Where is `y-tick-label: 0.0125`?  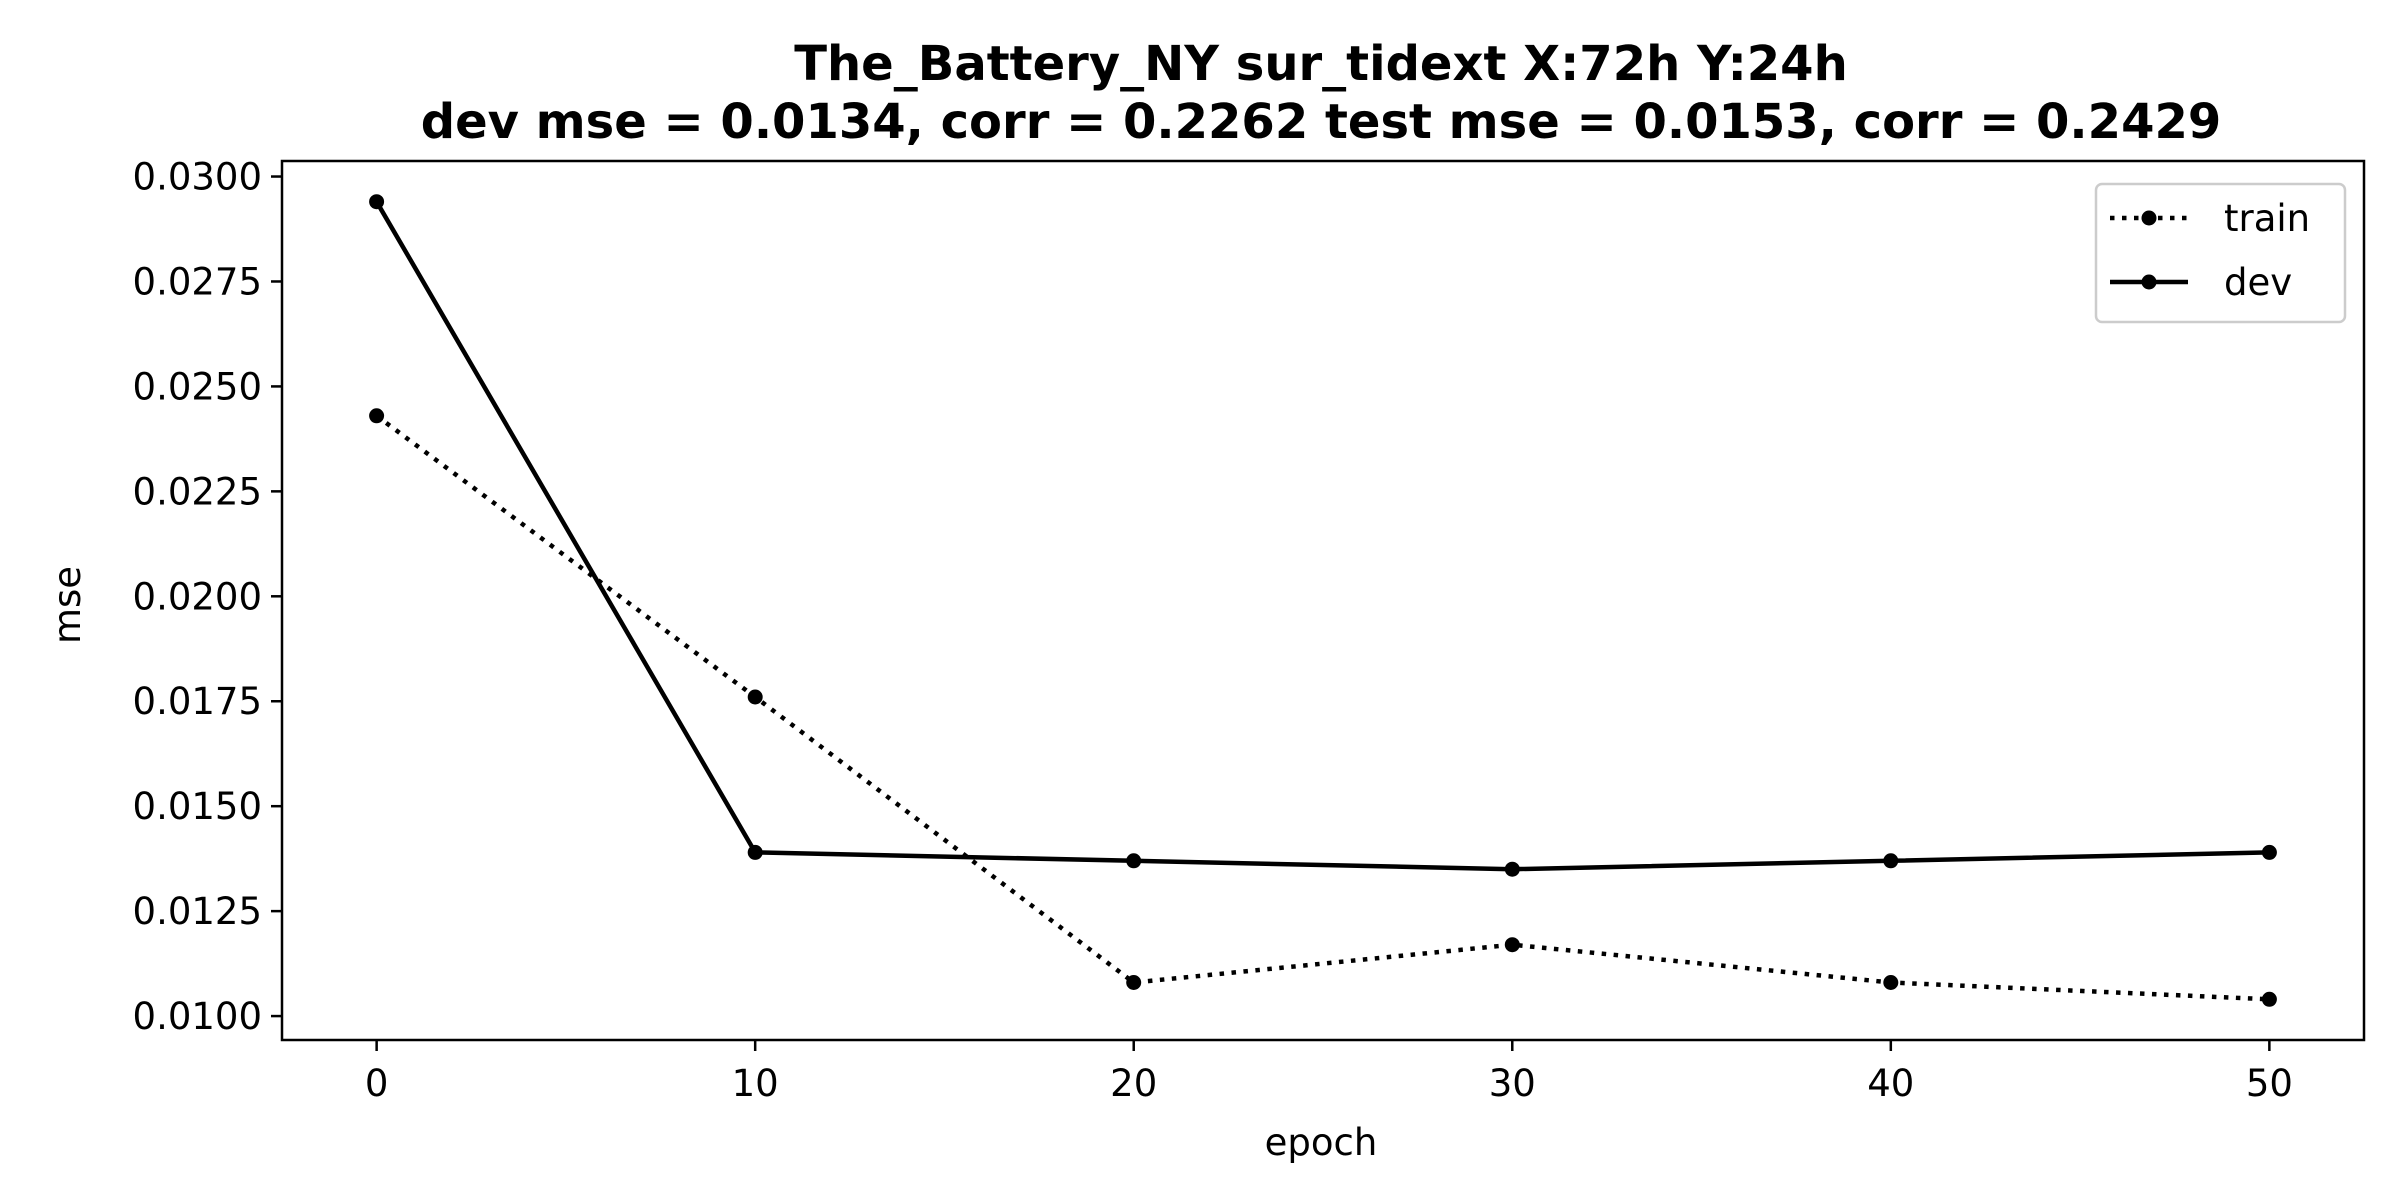 y-tick-label: 0.0125 is located at coordinates (197, 911).